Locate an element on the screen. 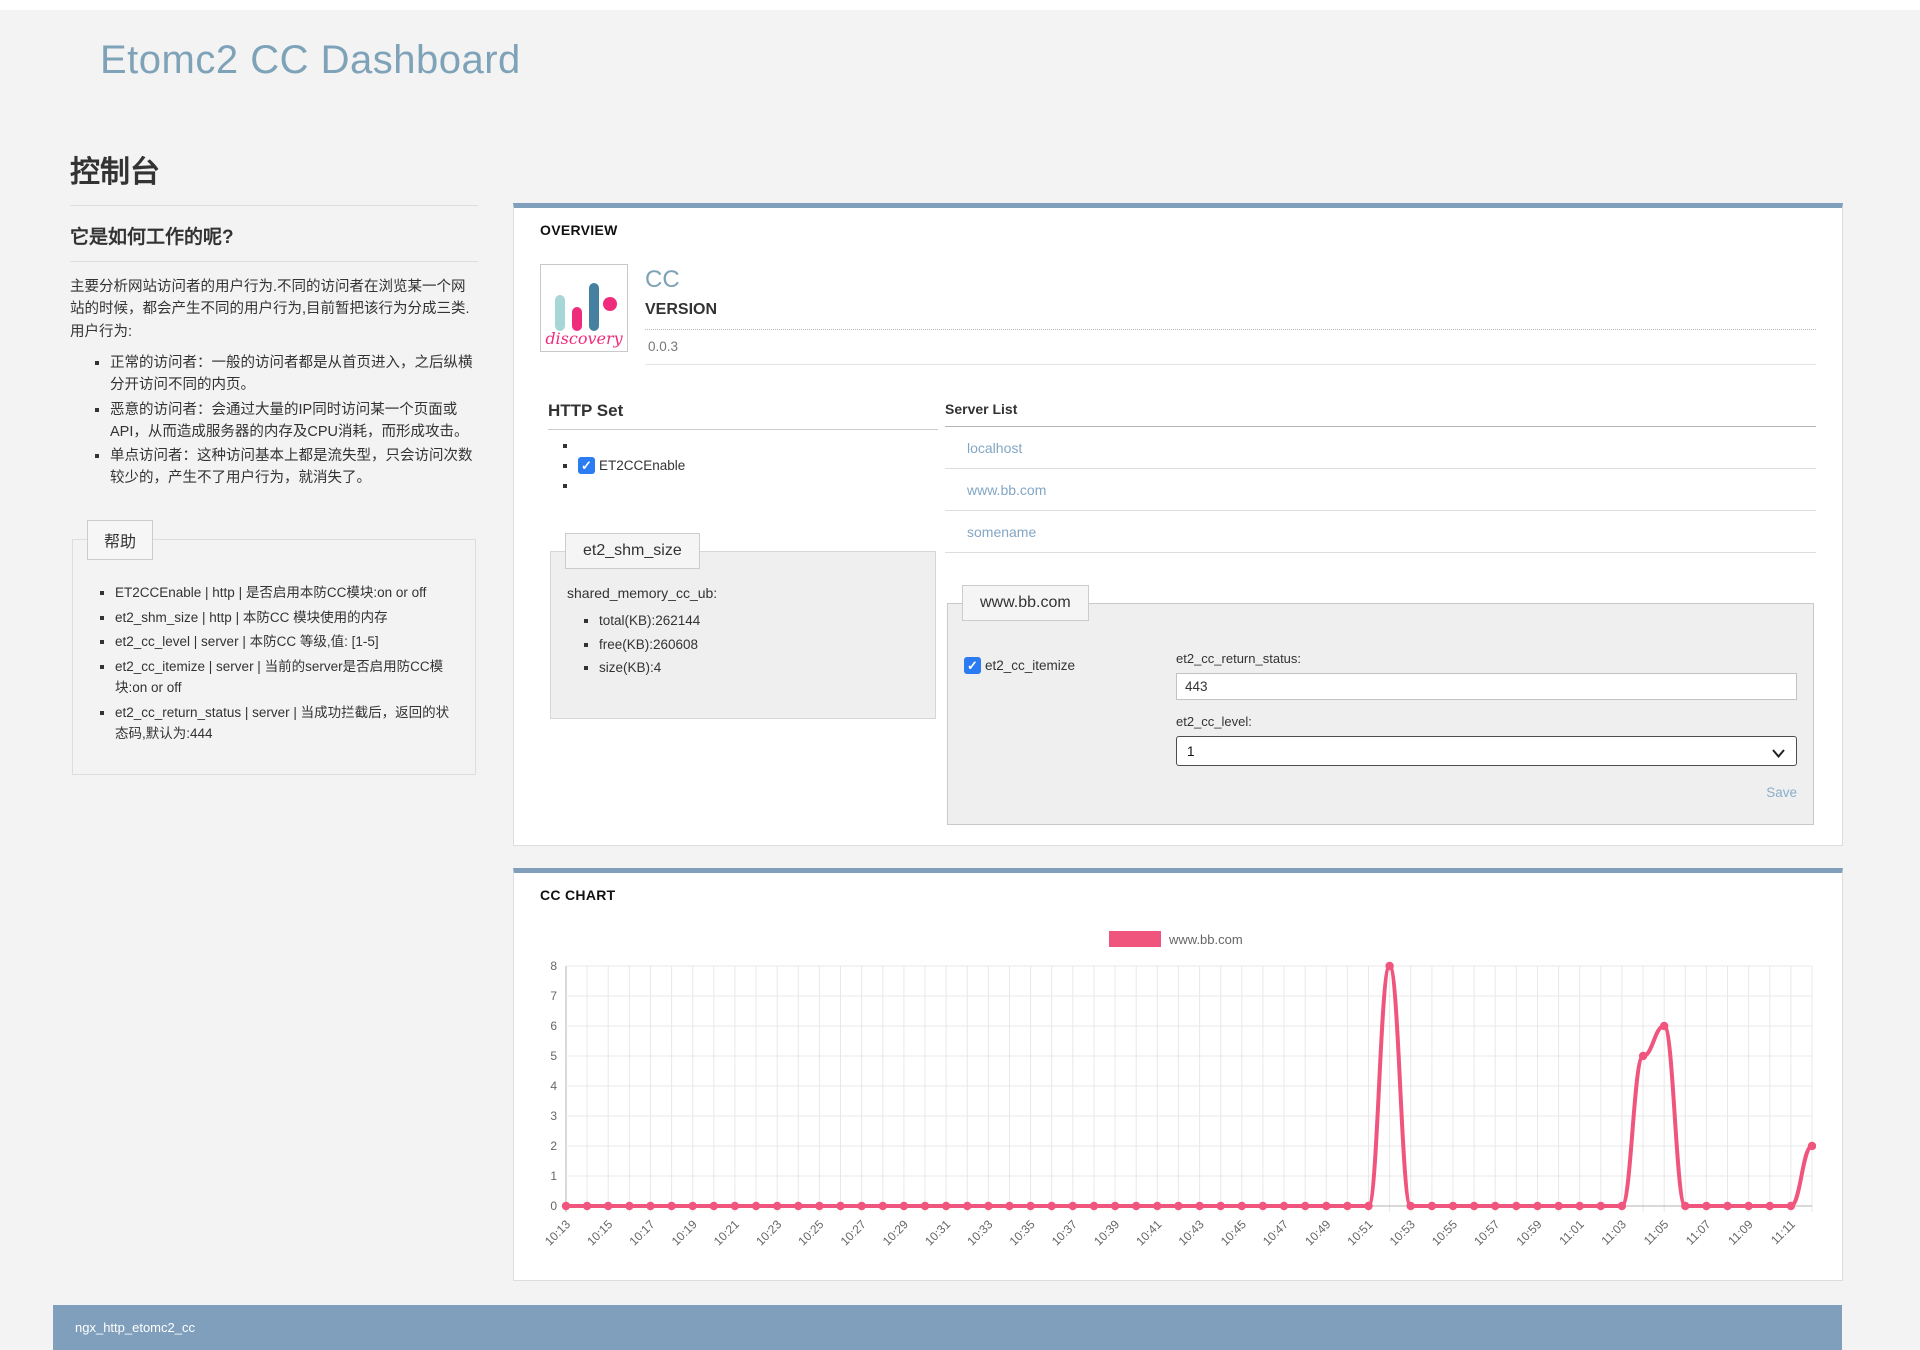 The height and width of the screenshot is (1350, 1920). list-item: et2_cc_level | server | 本防CC 等级,值: [1-5] is located at coordinates (288, 642).